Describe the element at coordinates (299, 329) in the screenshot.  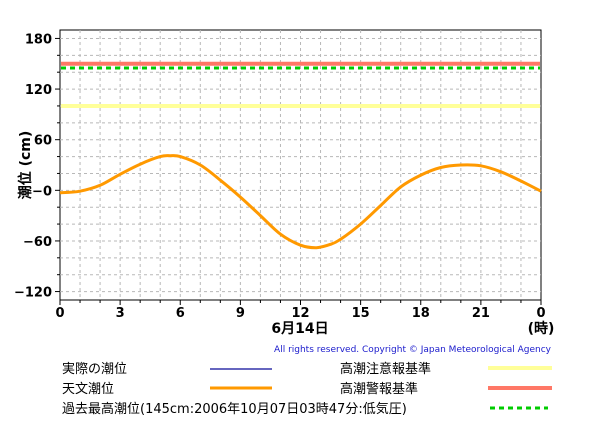
I see `x-axis-label: 6月14日` at that location.